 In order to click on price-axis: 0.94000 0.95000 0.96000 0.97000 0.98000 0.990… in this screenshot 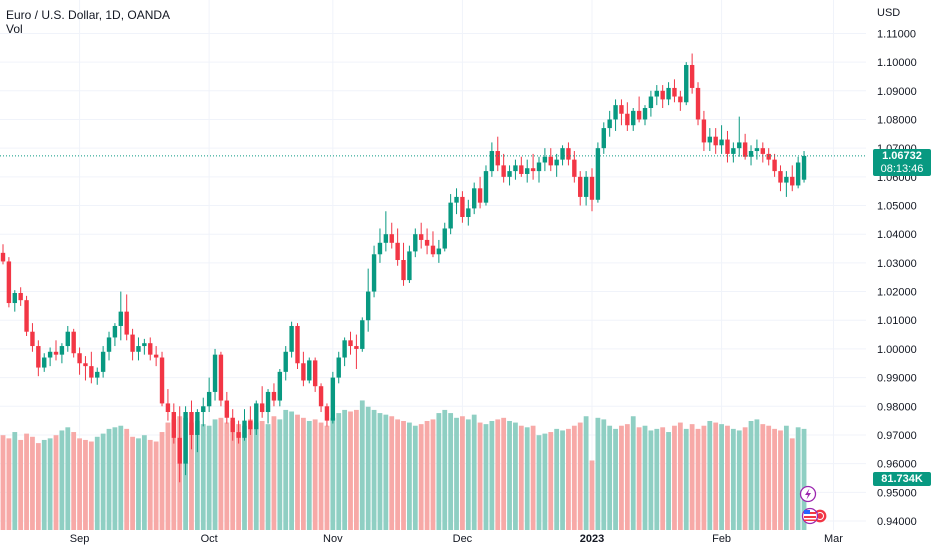, I will do `click(897, 267)`.